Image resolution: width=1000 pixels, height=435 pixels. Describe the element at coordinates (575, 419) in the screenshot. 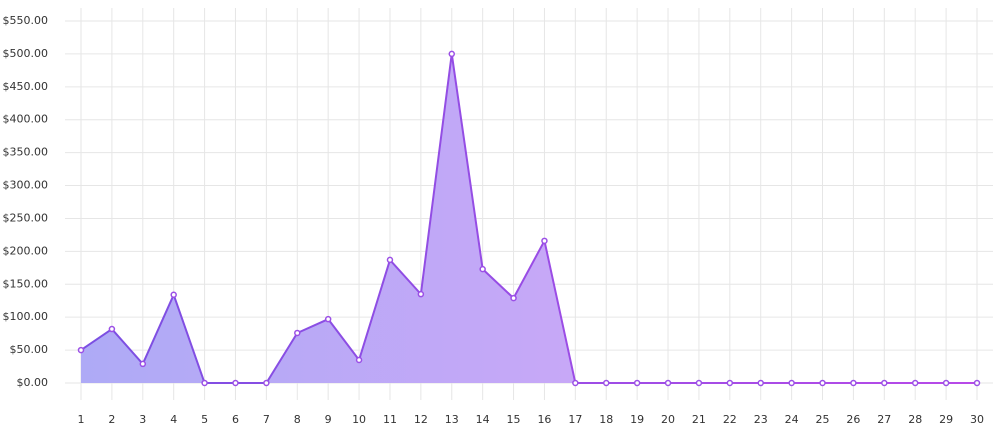

I see `x-tick-label: 17` at that location.